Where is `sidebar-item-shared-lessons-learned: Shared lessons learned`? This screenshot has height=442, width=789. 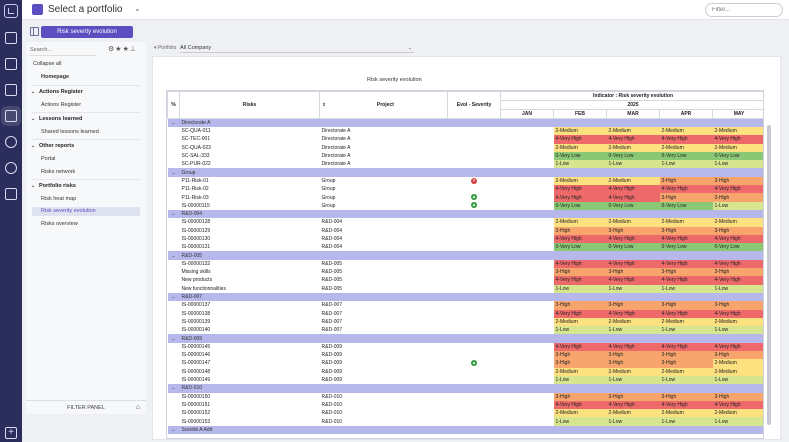 sidebar-item-shared-lessons-learned: Shared lessons learned is located at coordinates (70, 132).